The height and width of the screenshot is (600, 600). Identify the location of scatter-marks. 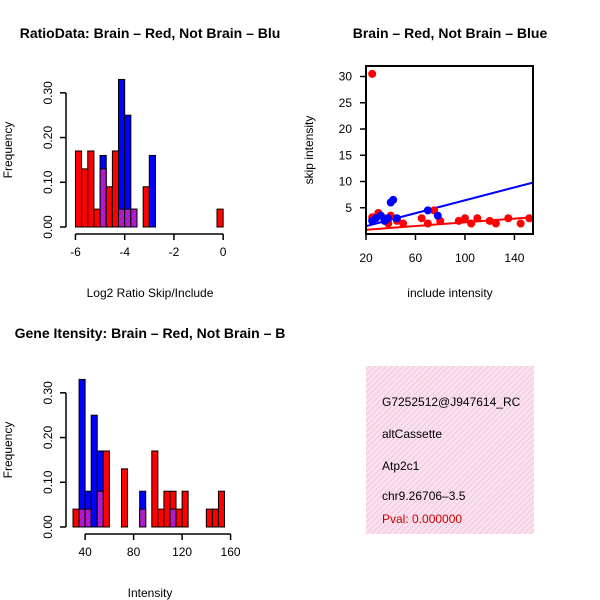
(449, 150).